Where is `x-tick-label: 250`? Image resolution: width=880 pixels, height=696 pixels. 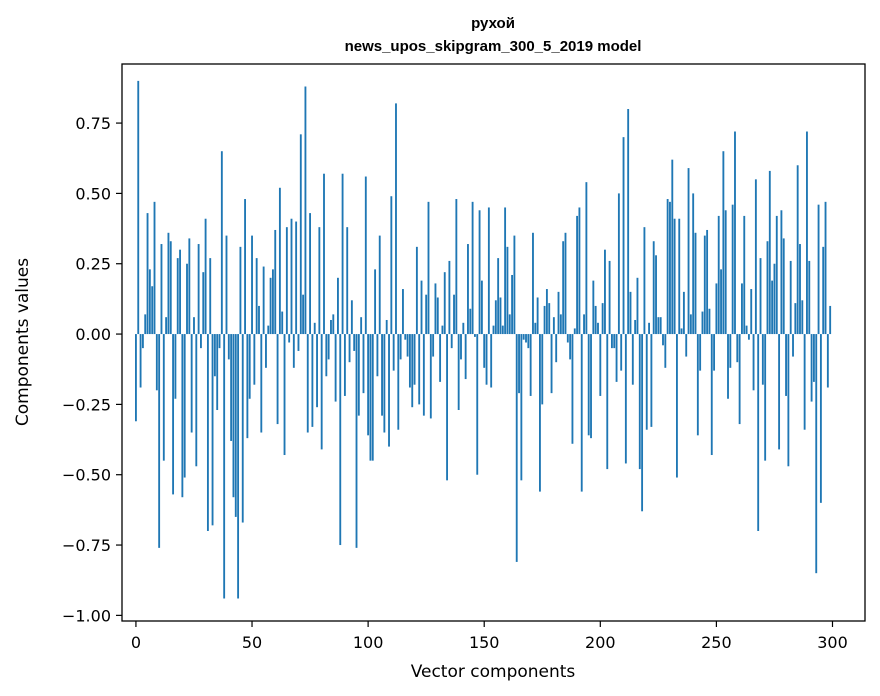 x-tick-label: 250 is located at coordinates (716, 642).